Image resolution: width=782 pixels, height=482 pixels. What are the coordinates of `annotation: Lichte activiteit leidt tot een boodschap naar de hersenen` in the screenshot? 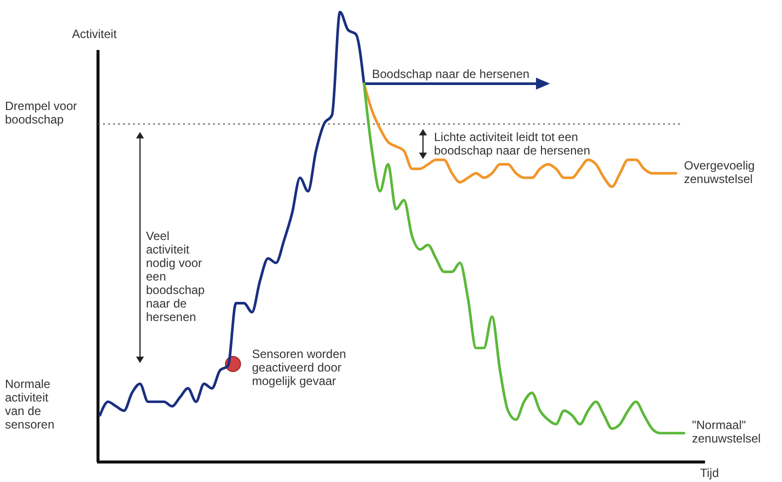 It's located at (512, 144).